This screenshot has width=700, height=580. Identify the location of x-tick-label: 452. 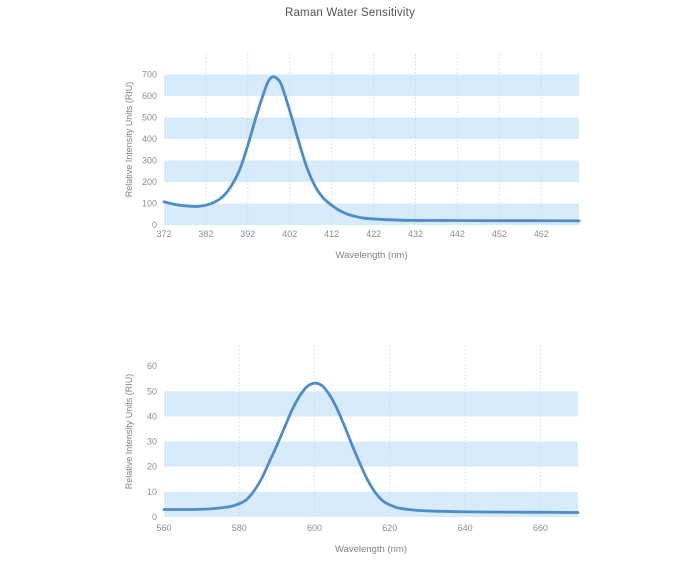
(499, 234).